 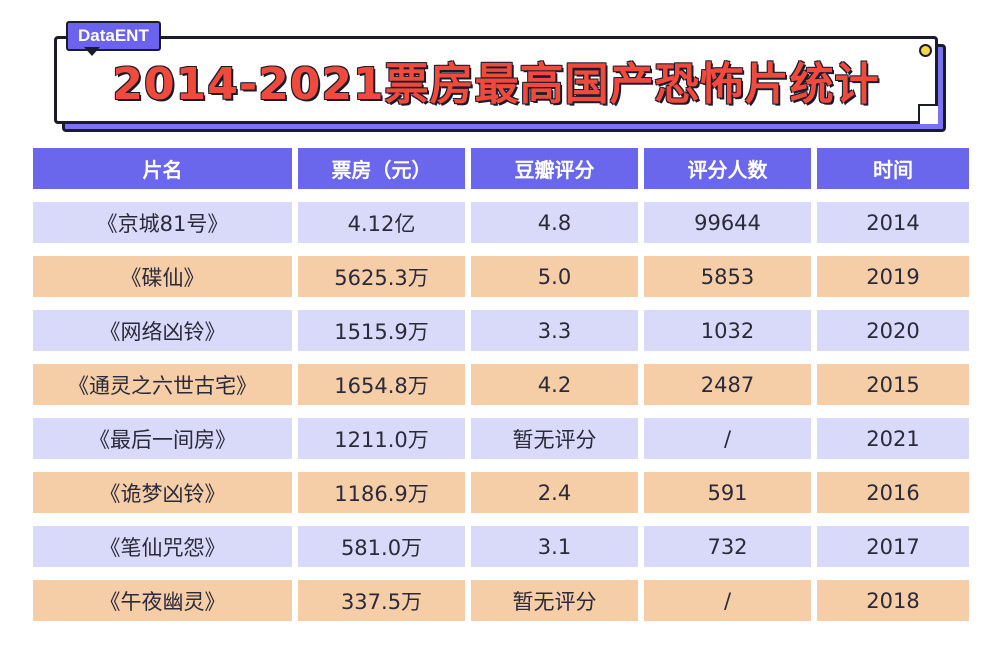 I want to click on cell-year: 2016, so click(x=893, y=492).